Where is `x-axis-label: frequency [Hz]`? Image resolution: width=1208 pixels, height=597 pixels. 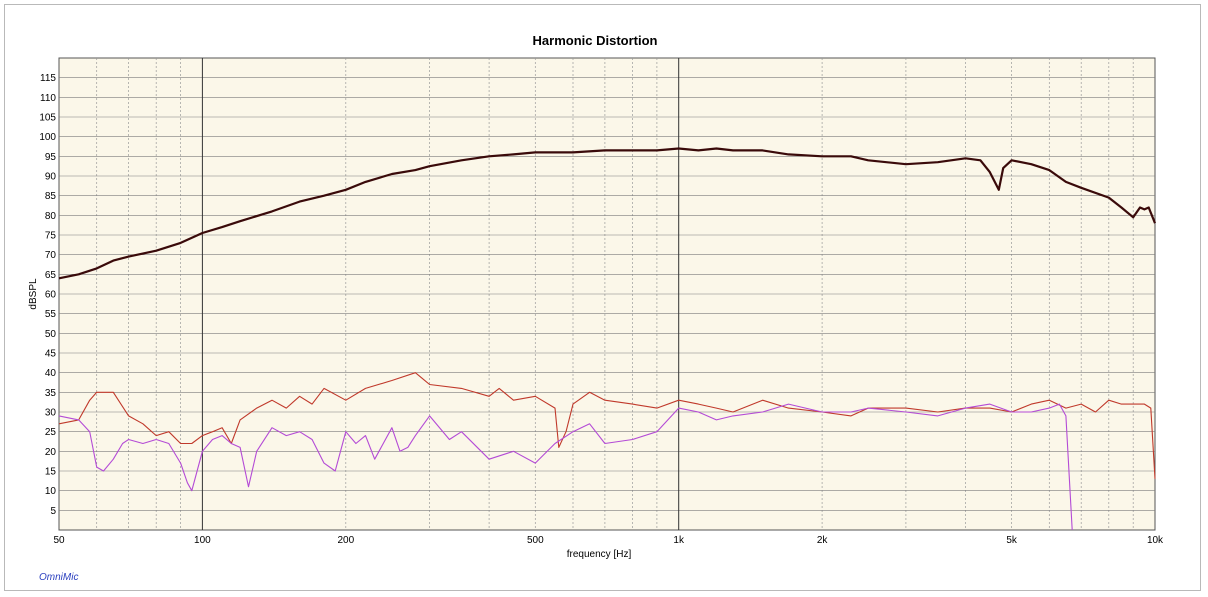
x-axis-label: frequency [Hz] is located at coordinates (599, 554).